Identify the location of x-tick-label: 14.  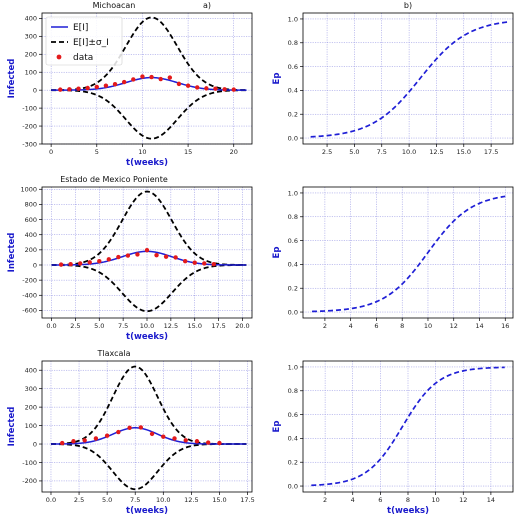
(491, 500).